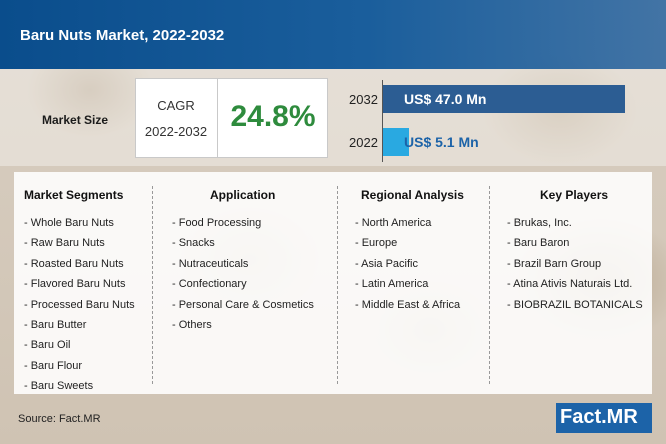 The image size is (666, 444). Describe the element at coordinates (570, 284) in the screenshot. I see `list-item: - Atina Ativis Naturais Ltd.` at that location.